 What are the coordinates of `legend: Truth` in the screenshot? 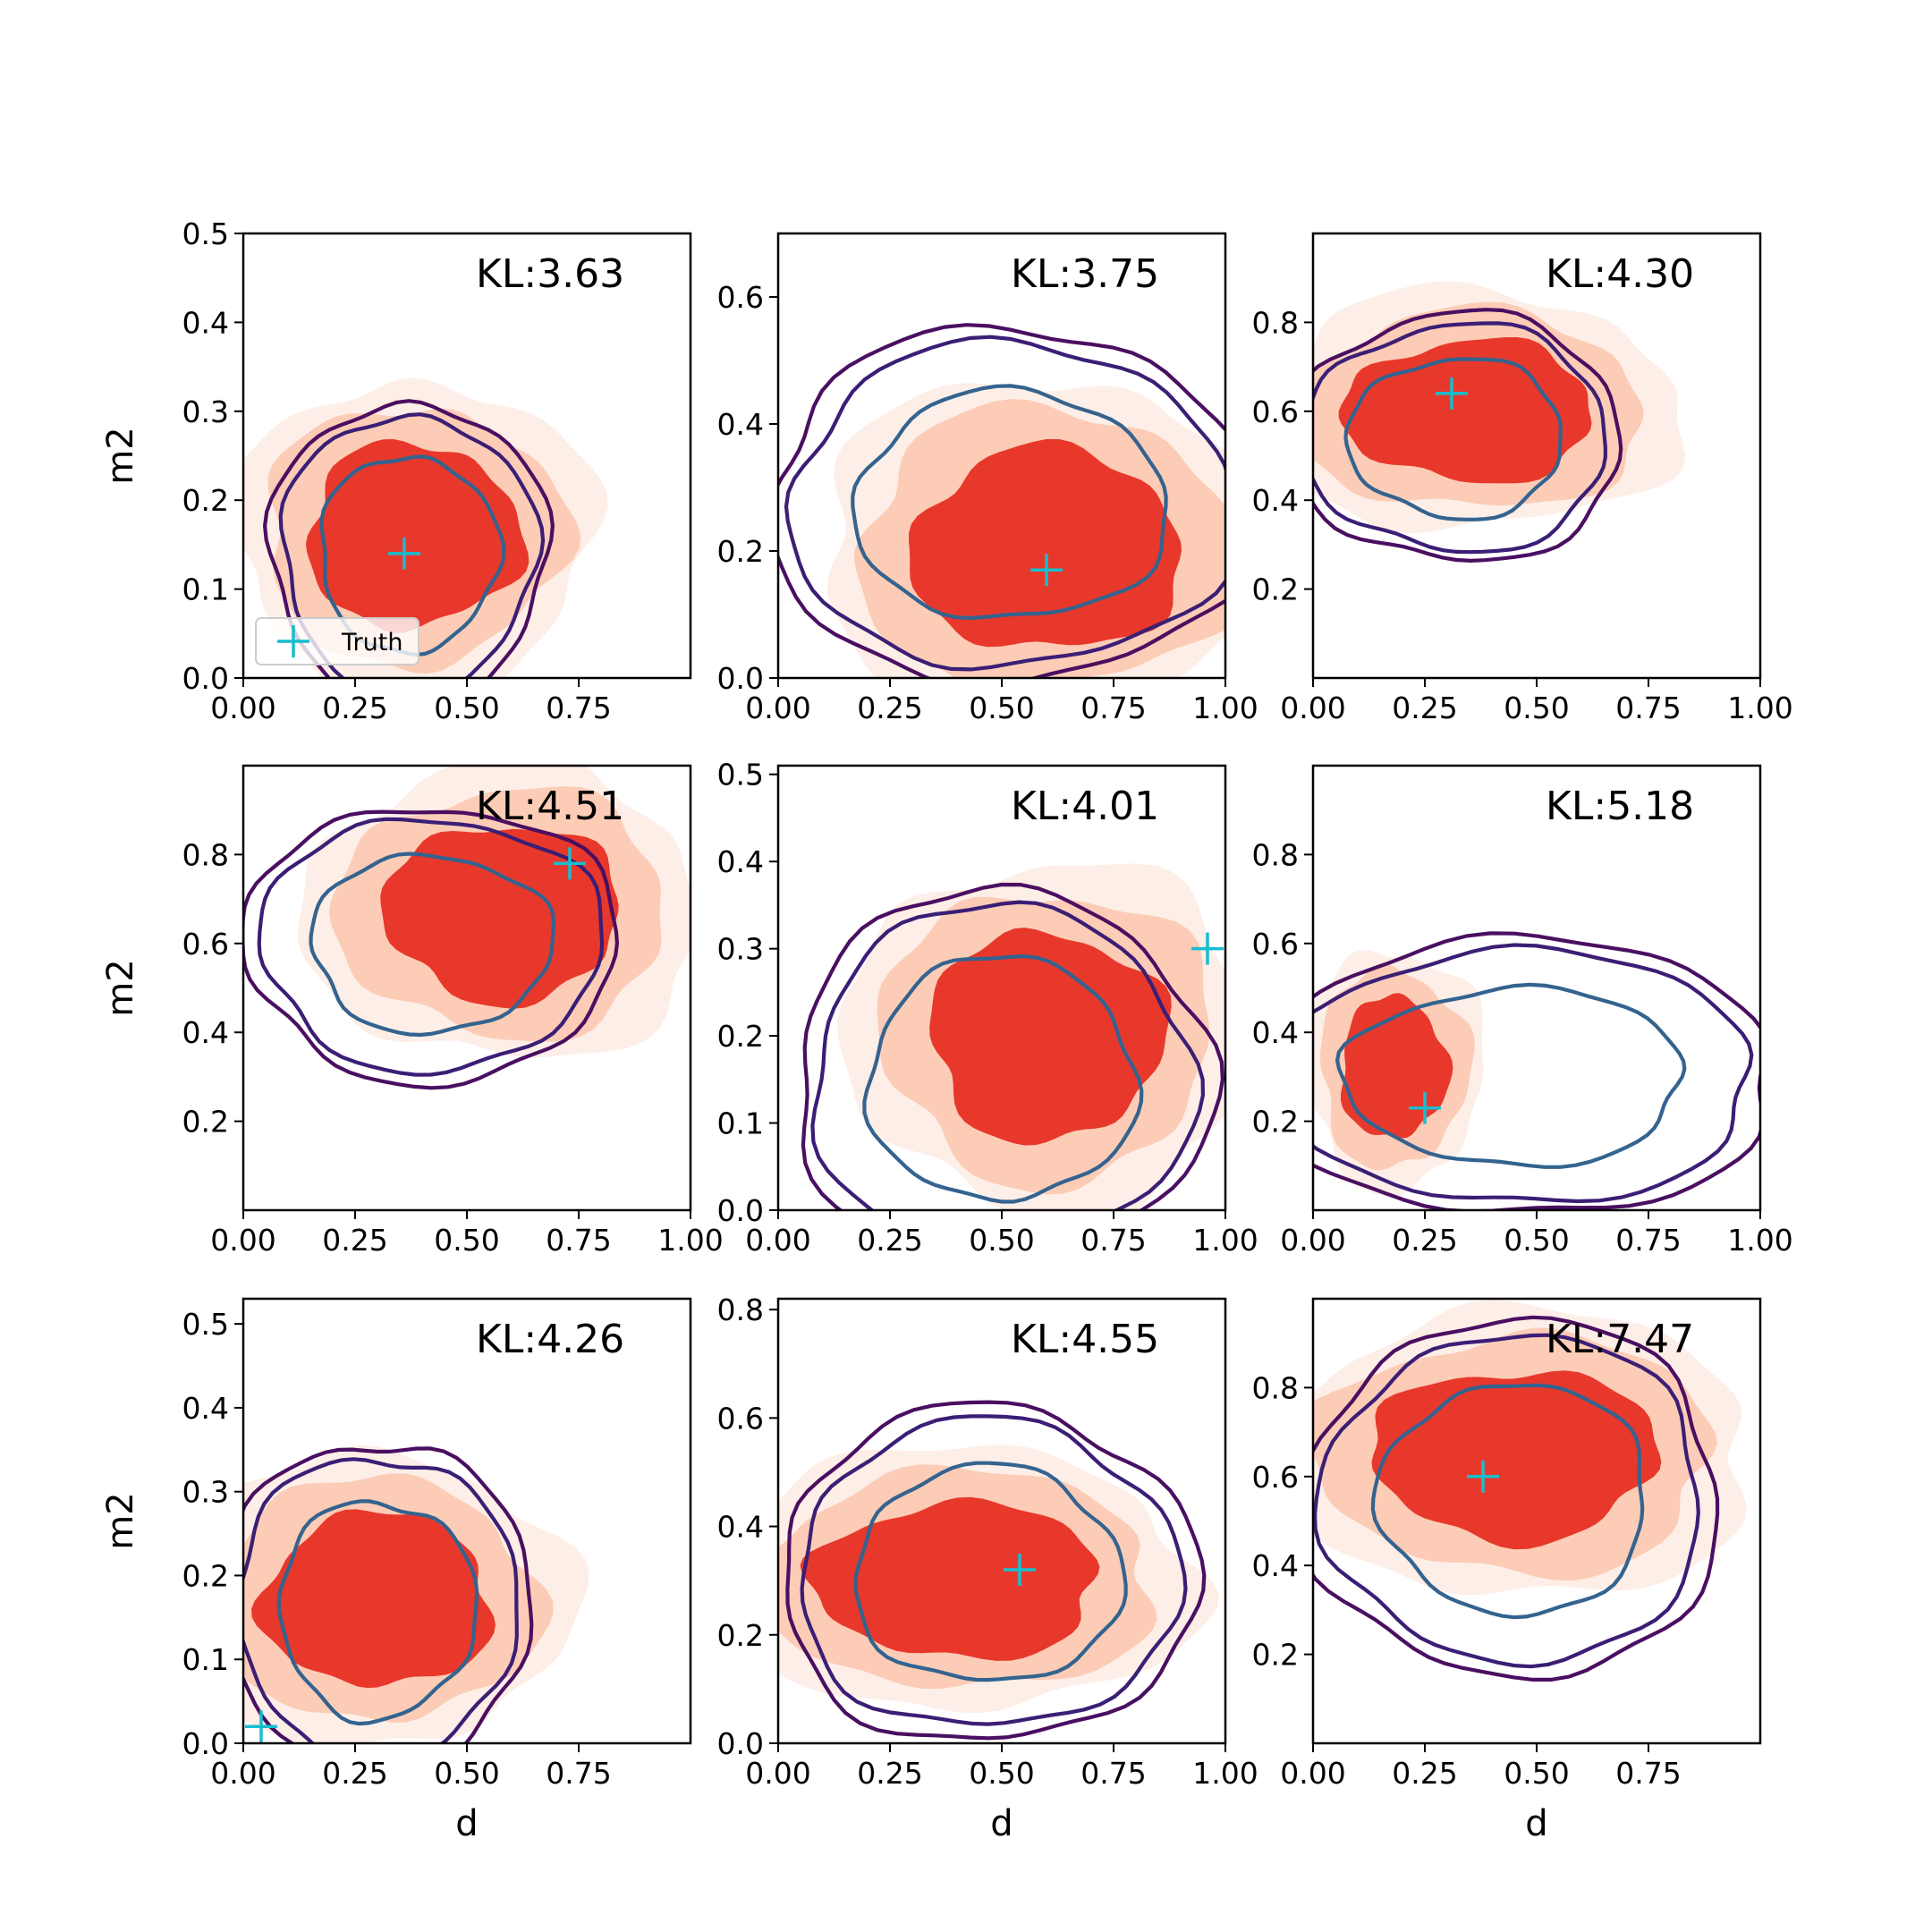 It's located at (337, 641).